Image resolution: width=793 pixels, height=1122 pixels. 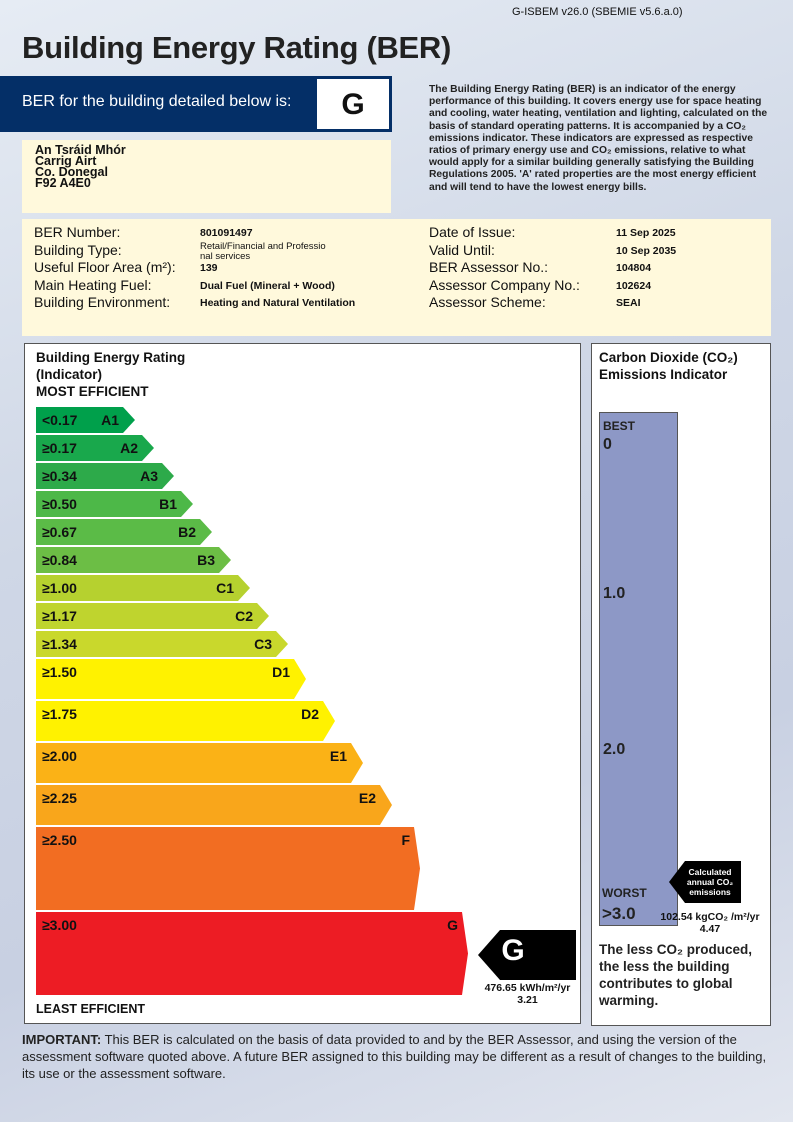 What do you see at coordinates (111, 357) in the screenshot?
I see `rating-title-line: Building Energy Rating` at bounding box center [111, 357].